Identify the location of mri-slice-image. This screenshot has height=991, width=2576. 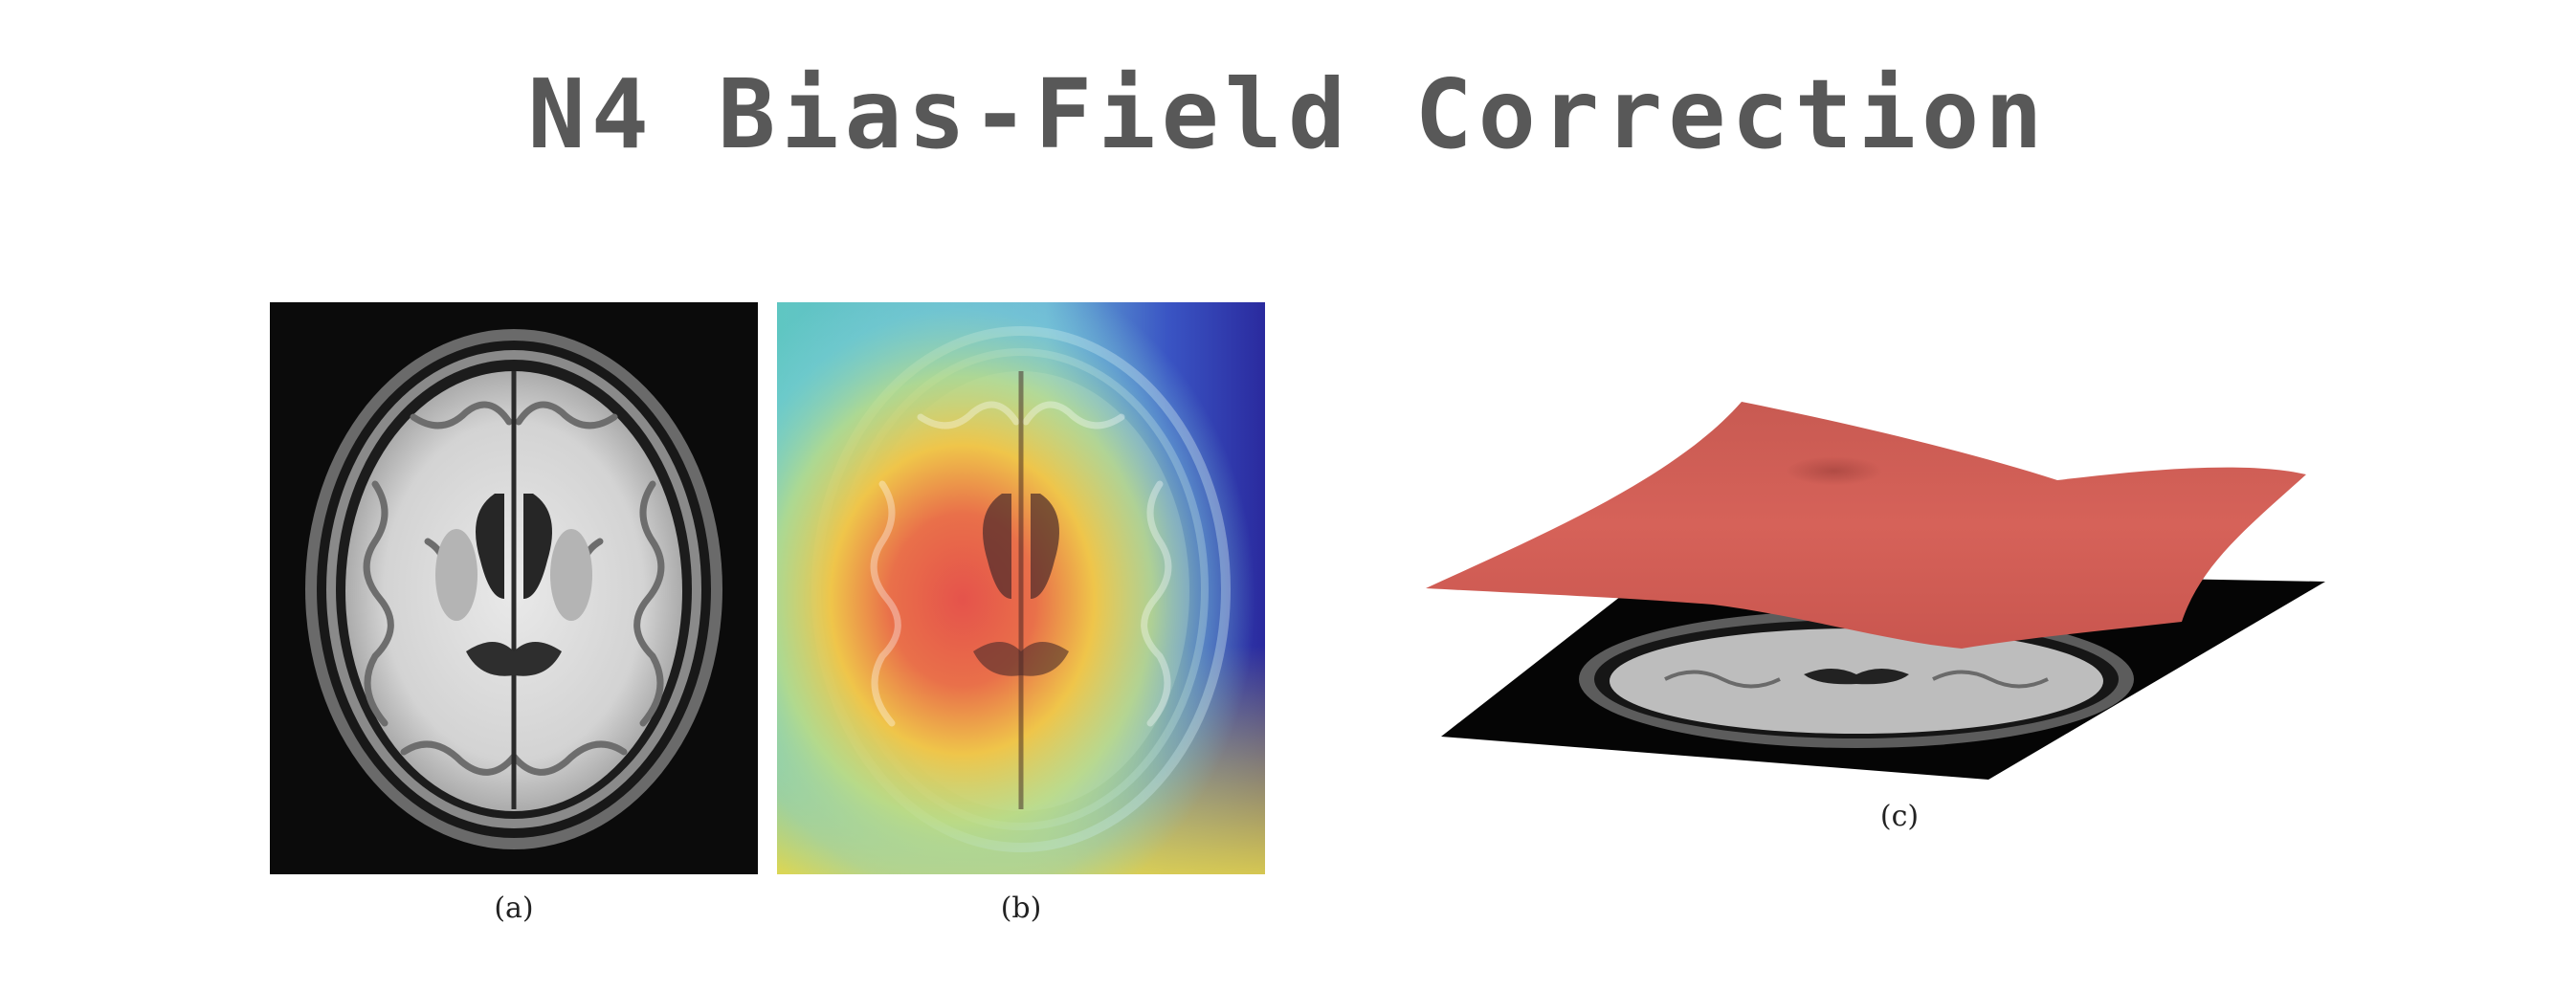
(514, 588).